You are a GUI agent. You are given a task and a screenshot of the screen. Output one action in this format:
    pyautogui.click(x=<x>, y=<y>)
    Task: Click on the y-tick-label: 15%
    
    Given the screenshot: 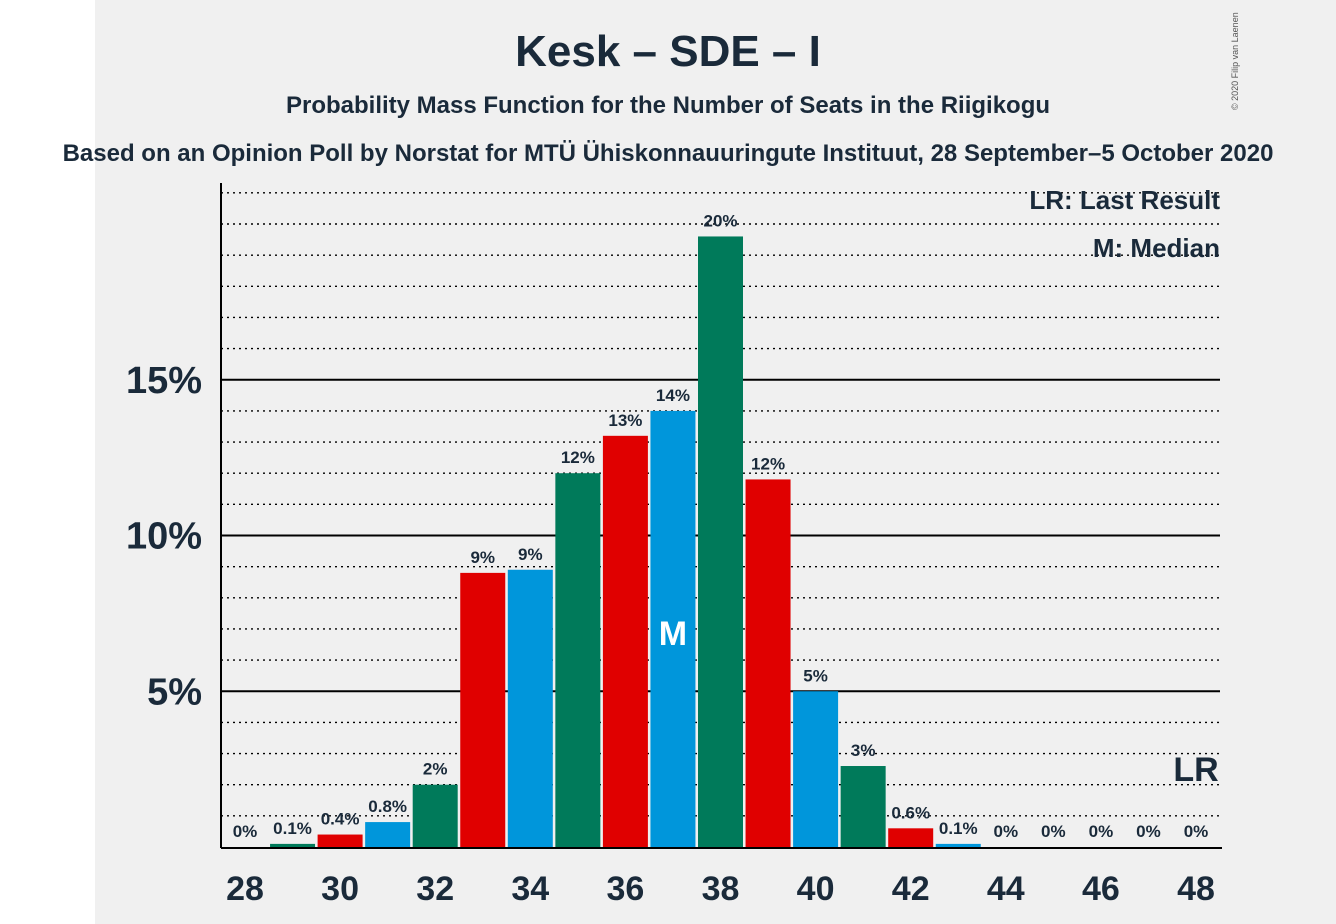 What is the action you would take?
    pyautogui.click(x=164, y=381)
    